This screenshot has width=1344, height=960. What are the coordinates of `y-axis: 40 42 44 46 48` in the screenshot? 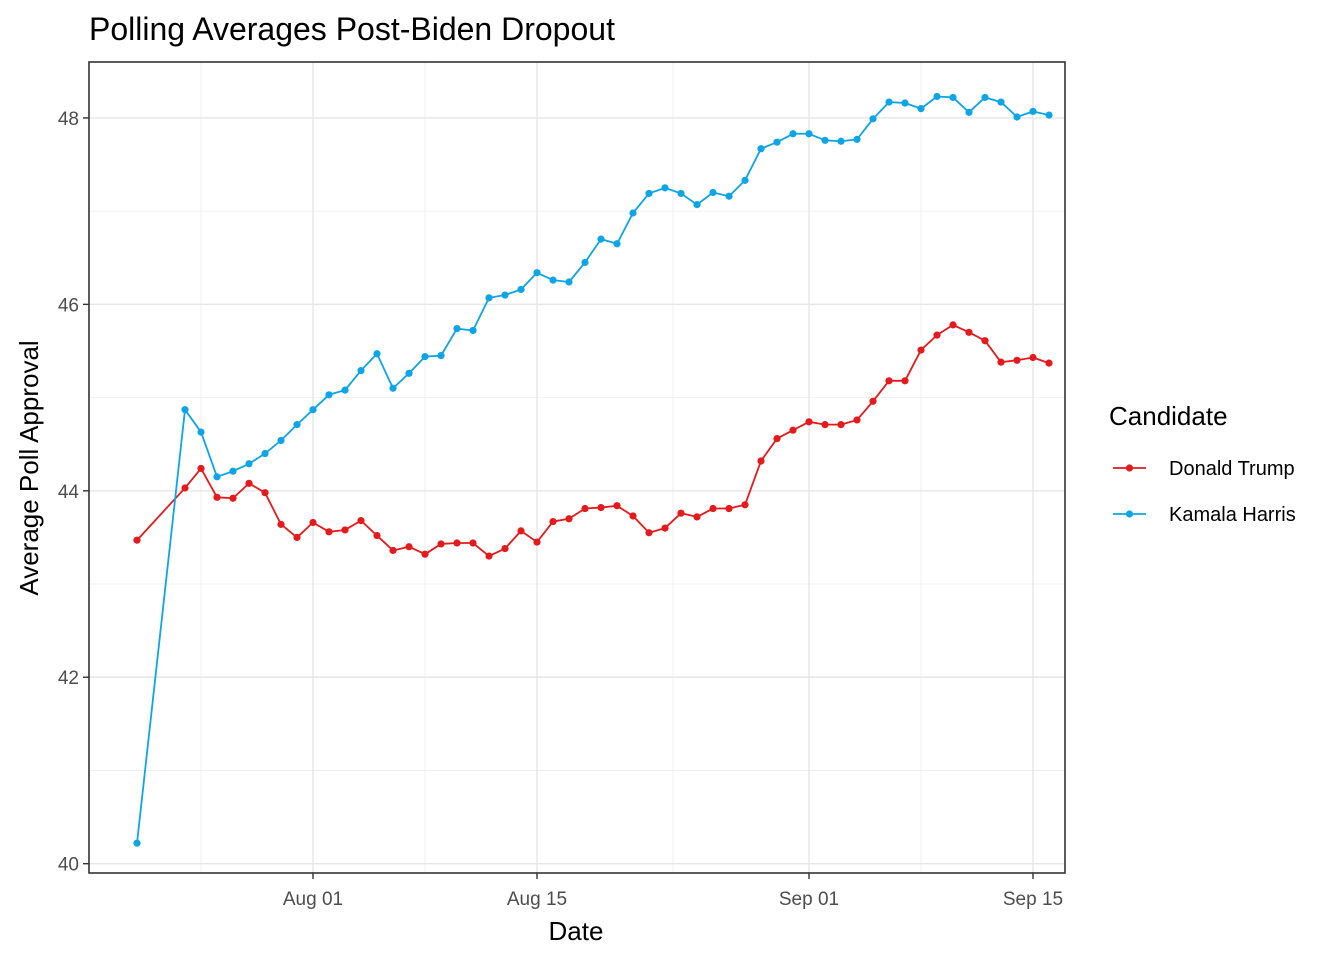 It's located at (73, 492).